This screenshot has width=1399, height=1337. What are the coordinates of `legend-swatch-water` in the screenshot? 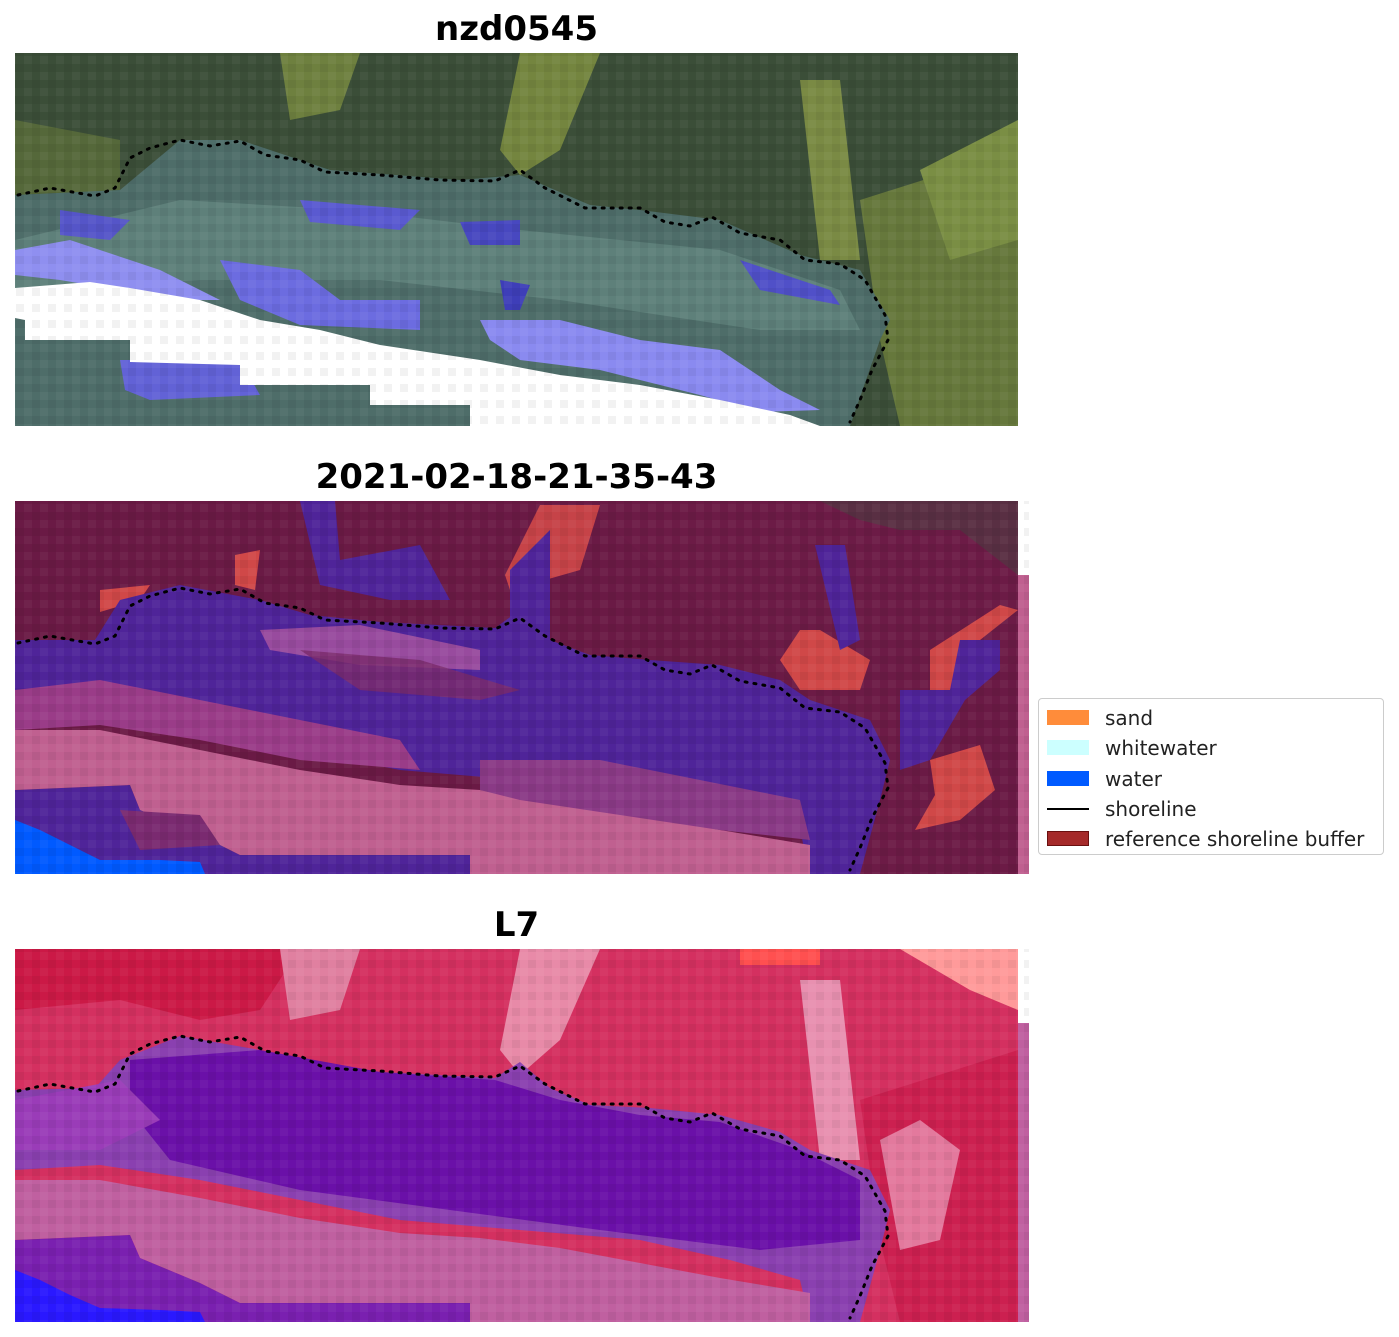 It's located at (1068, 778).